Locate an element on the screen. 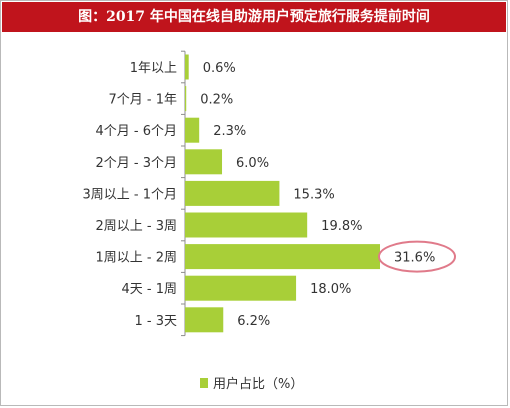 This screenshot has height=408, width=510. category-label: 3周以上 - 1个月 is located at coordinates (130, 194).